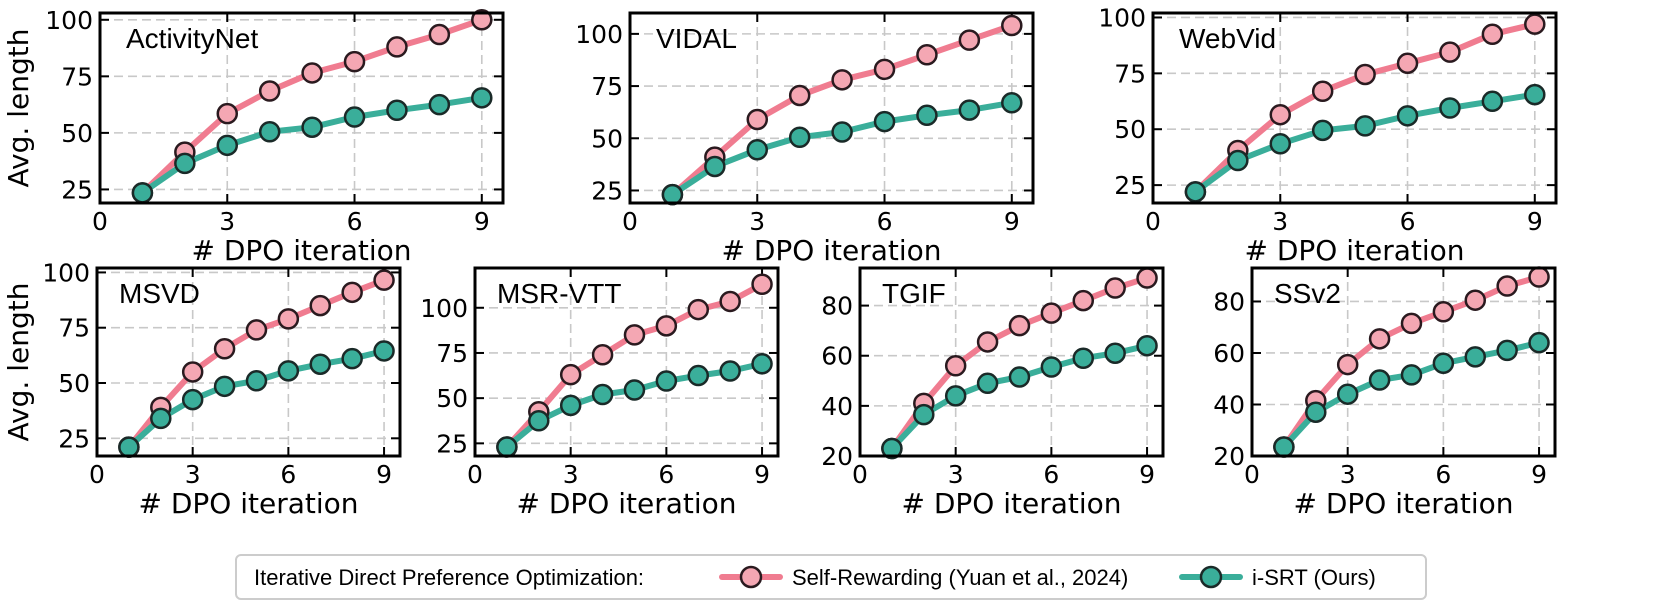  Describe the element at coordinates (837, 406) in the screenshot. I see `y-tick-label: 40` at that location.